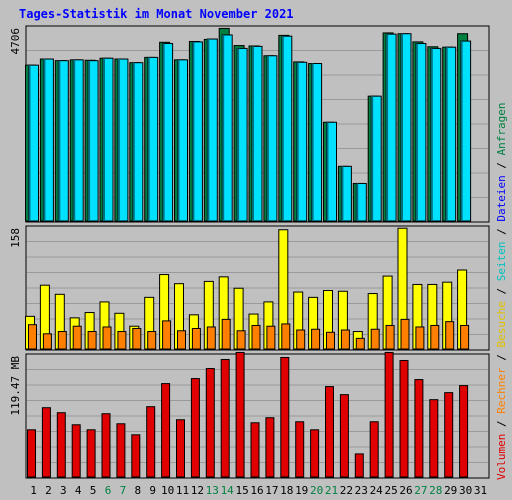  Describe the element at coordinates (361, 490) in the screenshot. I see `x-tick-label: 23` at that location.